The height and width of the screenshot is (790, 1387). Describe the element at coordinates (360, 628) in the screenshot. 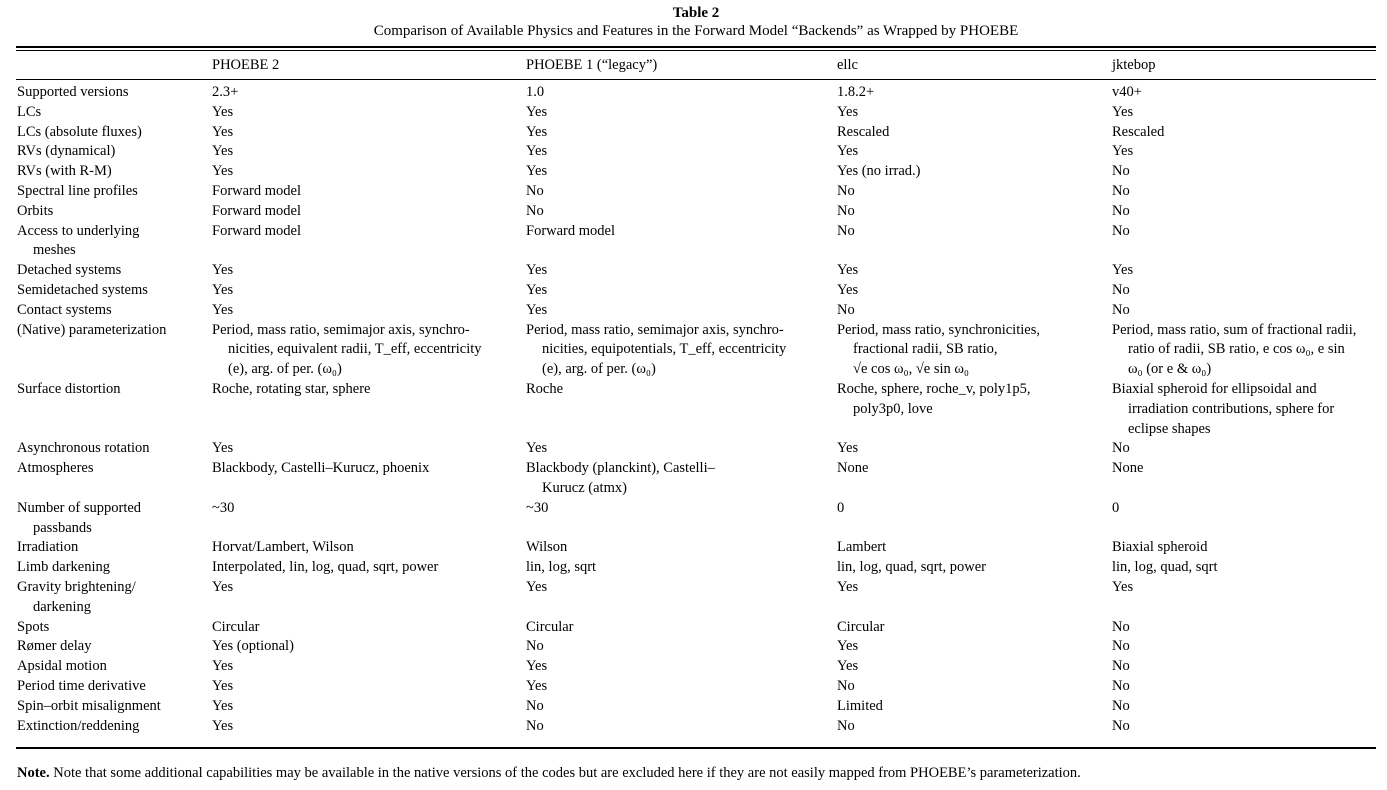

I see `cell-phoebe2: Circular` at that location.